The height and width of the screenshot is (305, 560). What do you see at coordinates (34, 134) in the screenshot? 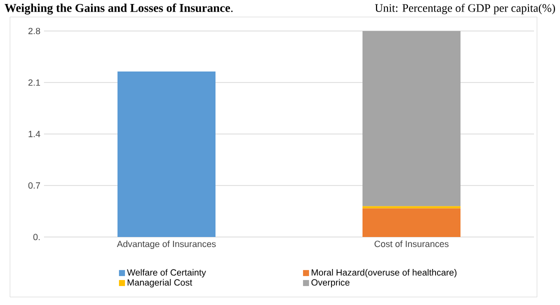
I see `y-tick-label: 1.4` at bounding box center [34, 134].